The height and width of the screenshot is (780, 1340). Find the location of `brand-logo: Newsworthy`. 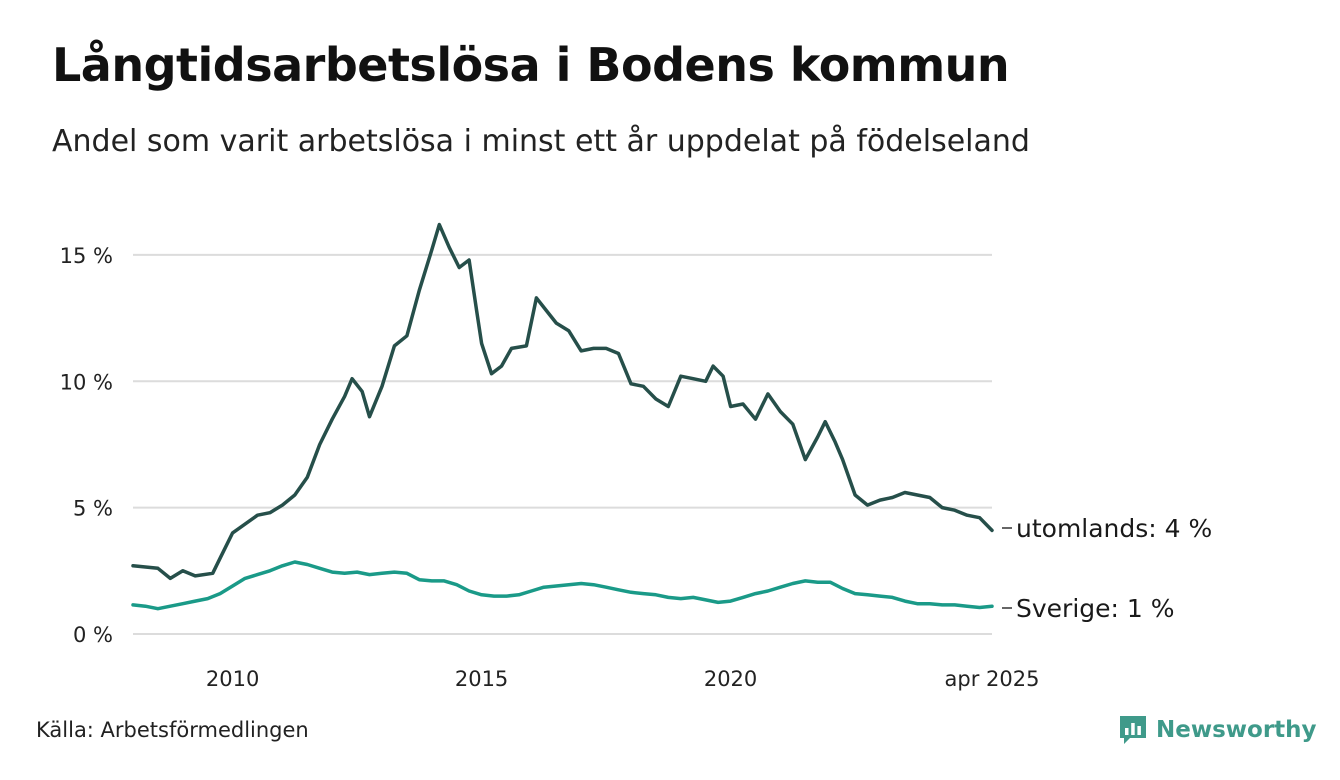

brand-logo: Newsworthy is located at coordinates (1217, 730).